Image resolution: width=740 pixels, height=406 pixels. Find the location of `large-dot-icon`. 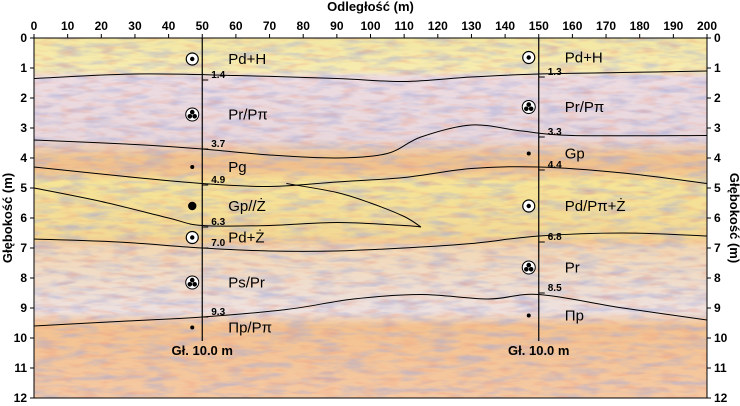

large-dot-icon is located at coordinates (192, 206).